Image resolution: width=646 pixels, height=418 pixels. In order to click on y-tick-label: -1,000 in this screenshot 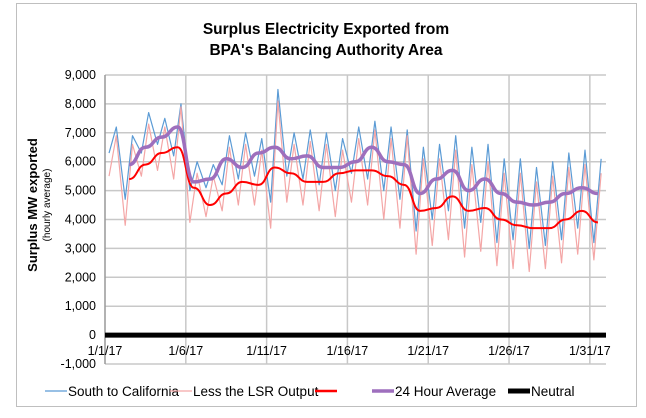, I will do `click(78, 364)`.